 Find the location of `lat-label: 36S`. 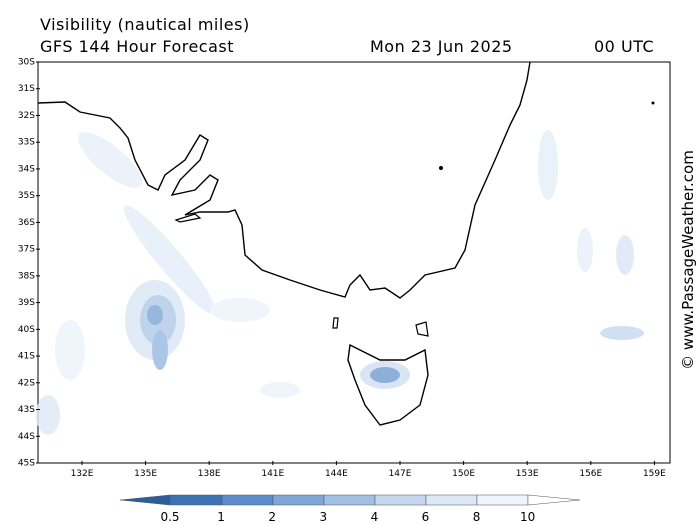

lat-label: 36S is located at coordinates (26, 223).